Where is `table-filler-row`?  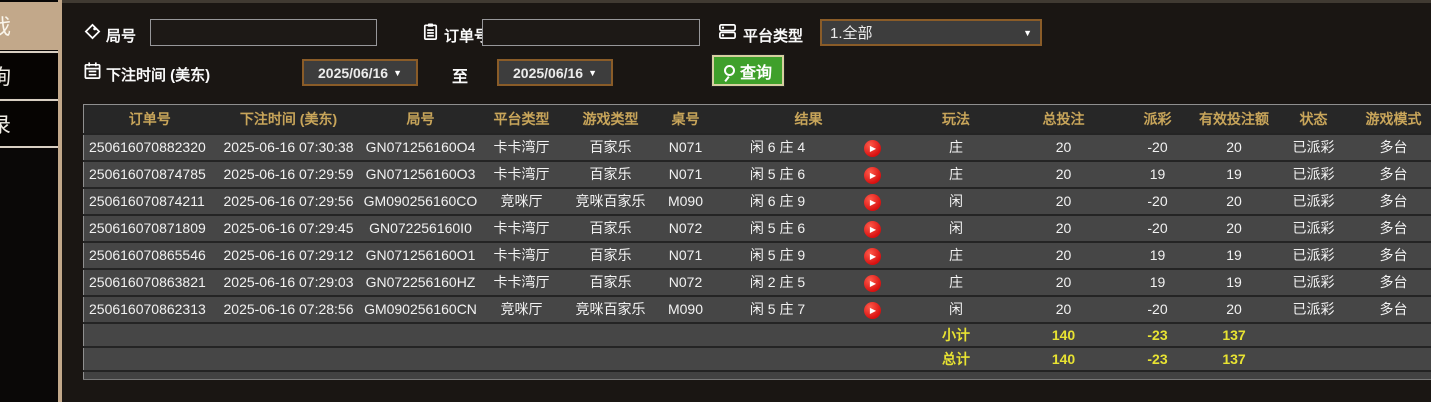 table-filler-row is located at coordinates (757, 374).